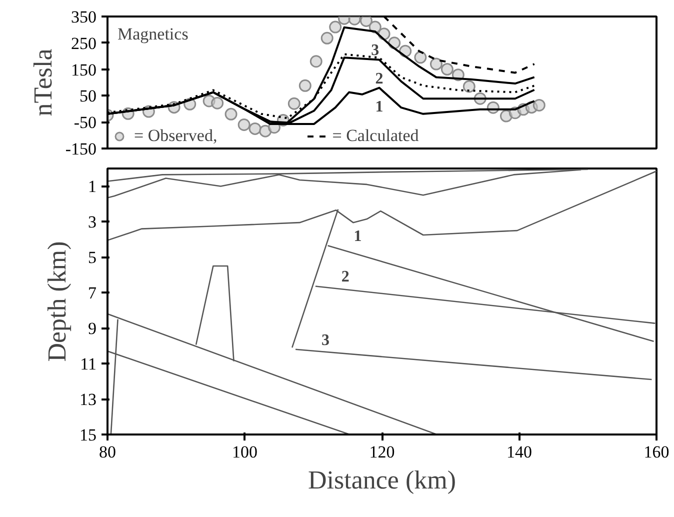  What do you see at coordinates (107, 452) in the screenshot?
I see `x-tick-label: 80` at bounding box center [107, 452].